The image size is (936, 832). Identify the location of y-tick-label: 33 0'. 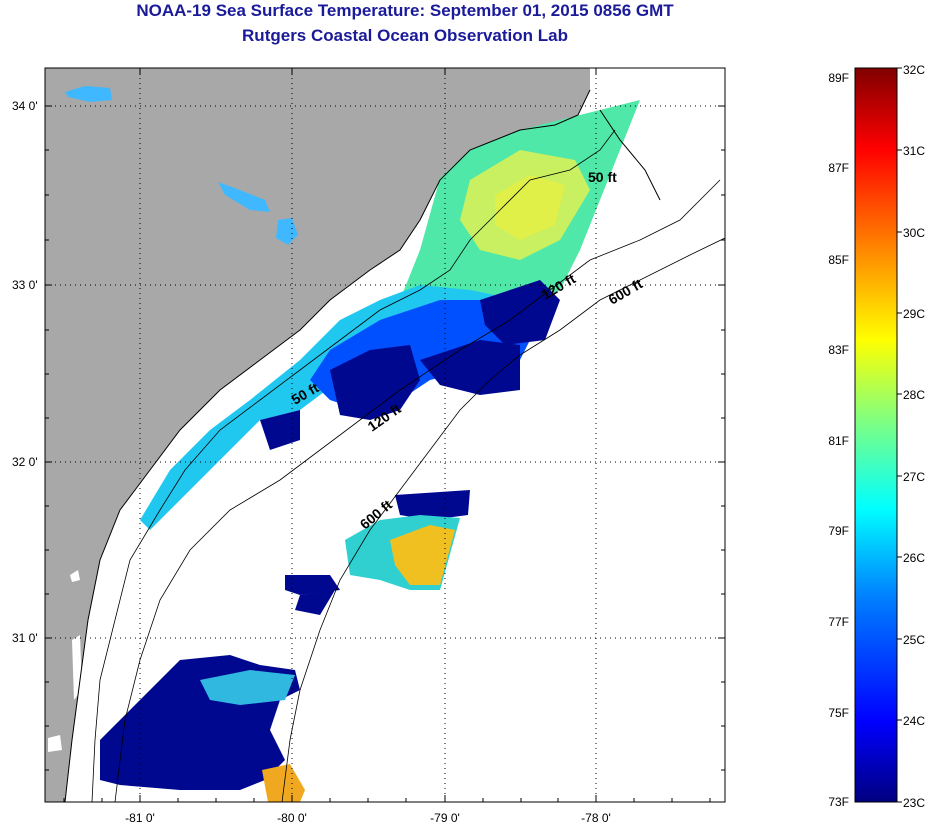
(25, 285).